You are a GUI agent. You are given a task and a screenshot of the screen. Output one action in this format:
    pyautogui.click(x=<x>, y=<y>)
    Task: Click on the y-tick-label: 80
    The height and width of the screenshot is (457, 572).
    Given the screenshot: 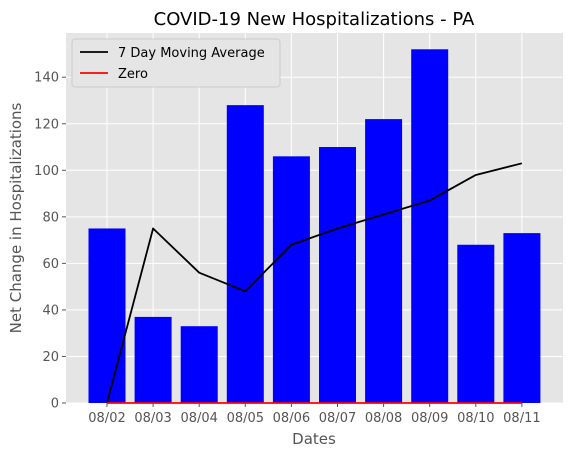 What is the action you would take?
    pyautogui.click(x=50, y=217)
    